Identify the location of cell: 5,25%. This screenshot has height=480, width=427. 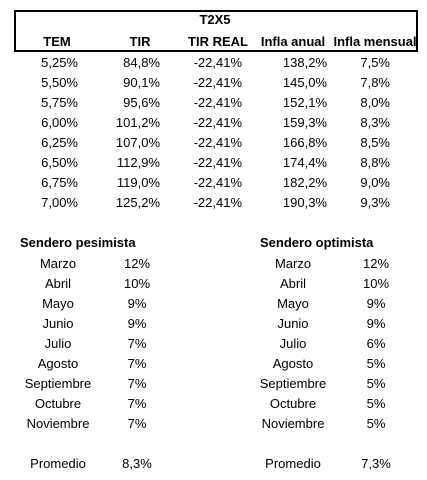
(59, 62).